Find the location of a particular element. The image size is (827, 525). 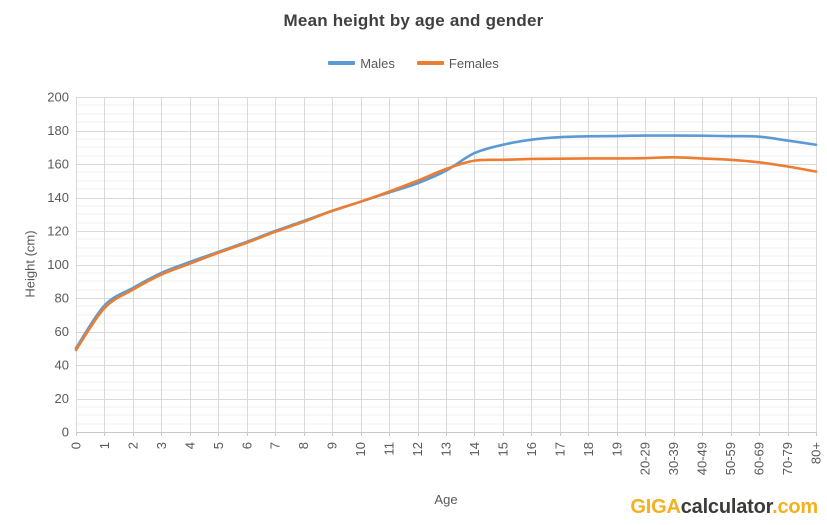

x-tick-label: 8 is located at coordinates (303, 445).